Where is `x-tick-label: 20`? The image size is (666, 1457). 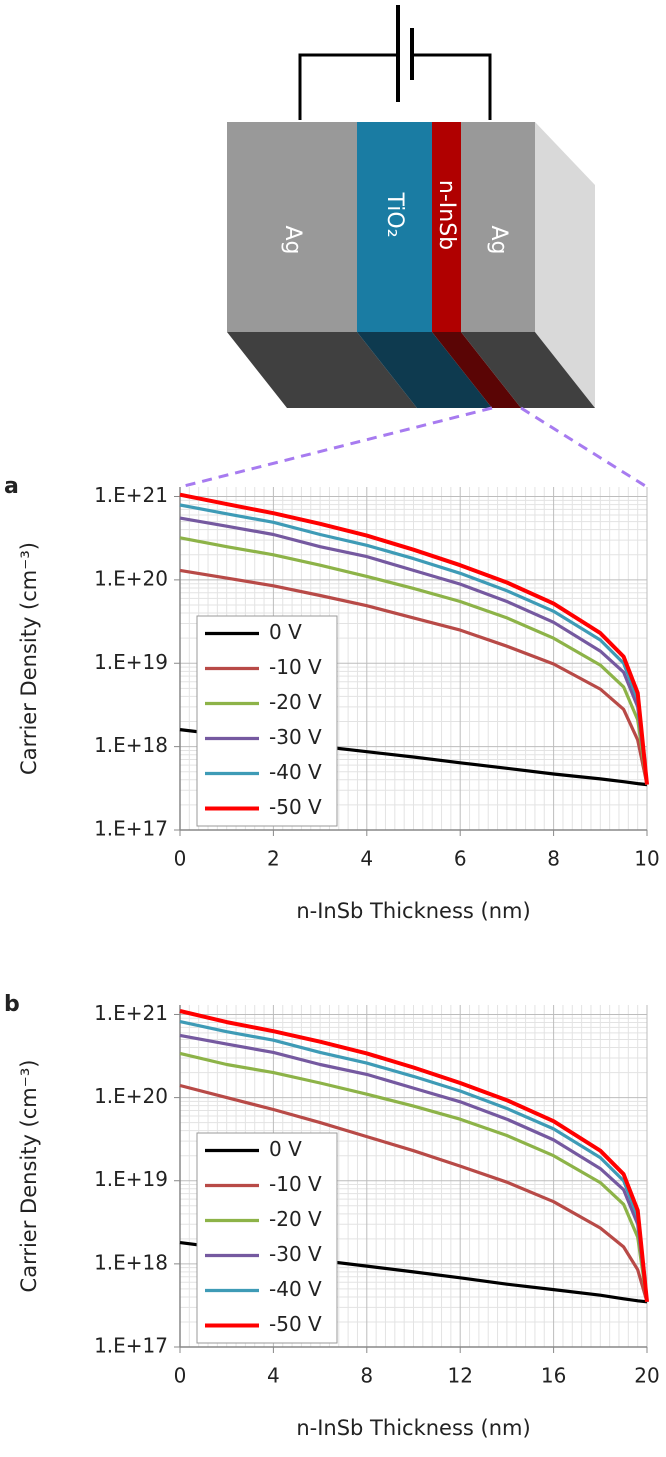 x-tick-label: 20 is located at coordinates (646, 1376).